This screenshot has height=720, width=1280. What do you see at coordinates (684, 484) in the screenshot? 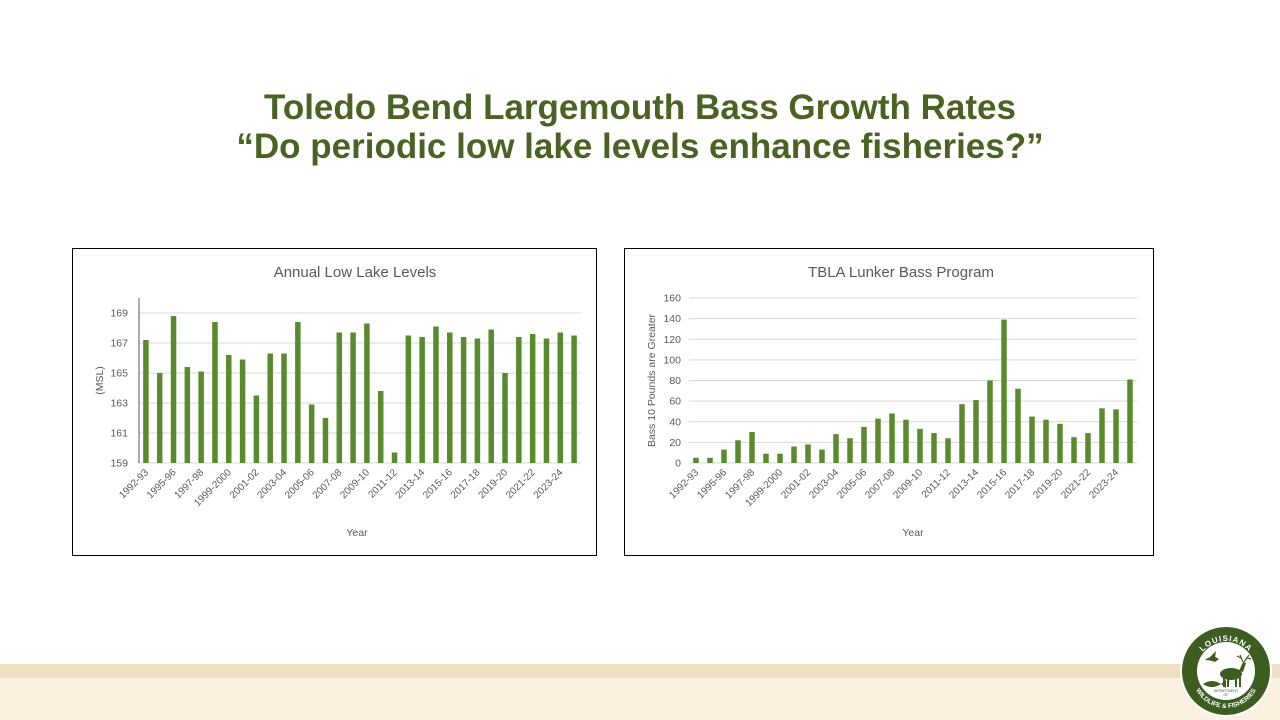
I see `x-tick-label: 1992-93` at bounding box center [684, 484].